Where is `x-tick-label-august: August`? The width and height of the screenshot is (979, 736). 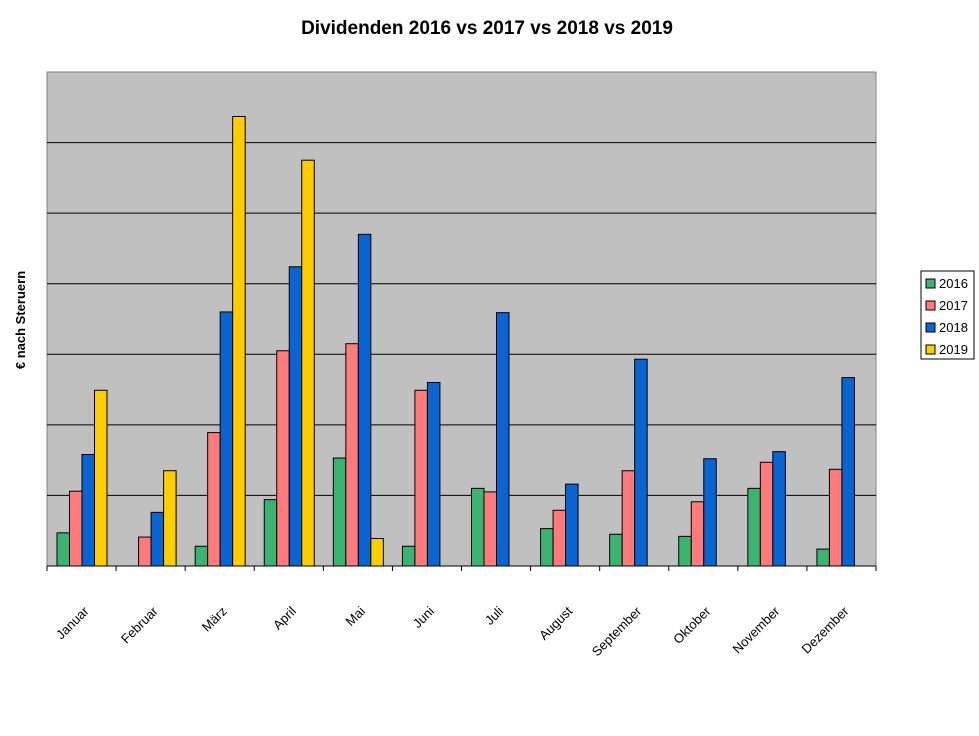
x-tick-label-august: August is located at coordinates (555, 622).